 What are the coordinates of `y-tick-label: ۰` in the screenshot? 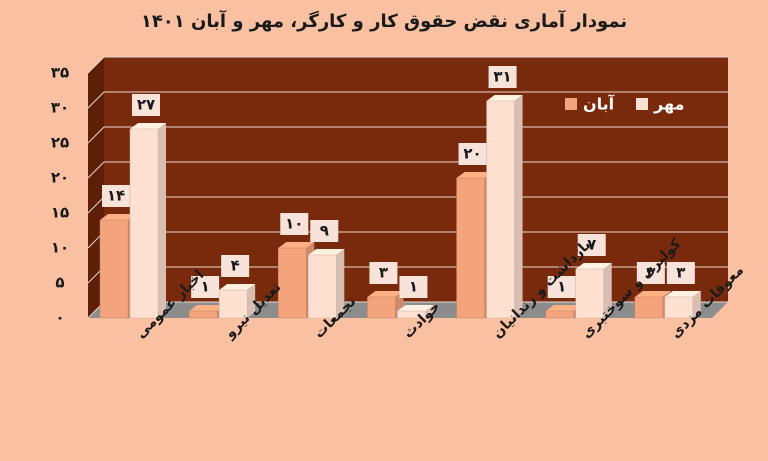 It's located at (59, 318).